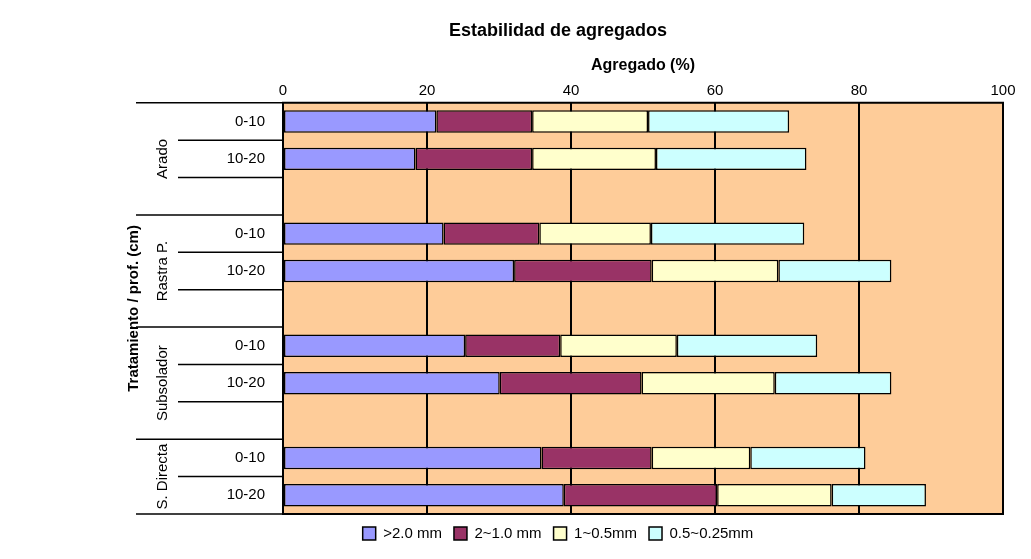 The image size is (1031, 559). What do you see at coordinates (711, 532) in the screenshot?
I see `legend-label: 0.5~0.25mm` at bounding box center [711, 532].